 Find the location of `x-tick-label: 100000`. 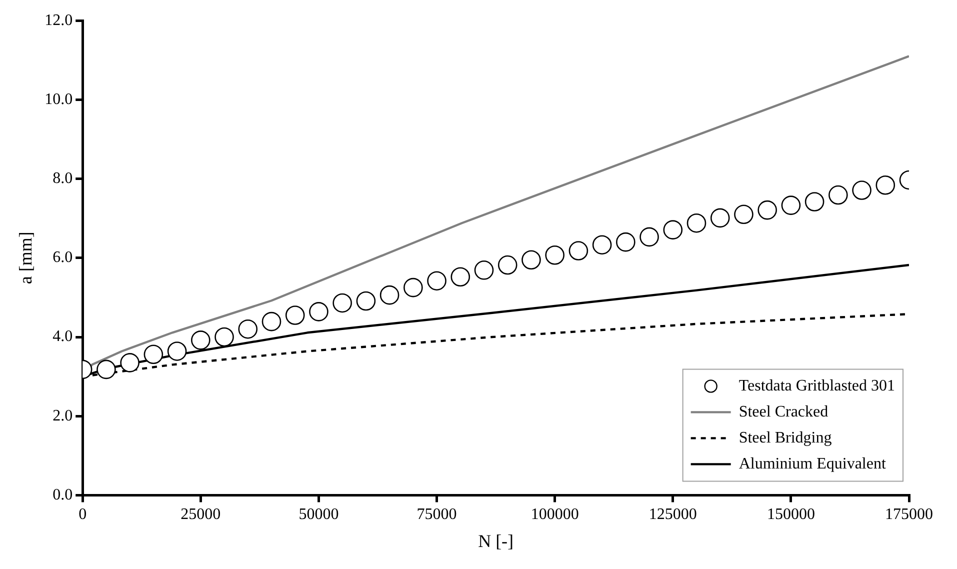

x-tick-label: 100000 is located at coordinates (554, 515).